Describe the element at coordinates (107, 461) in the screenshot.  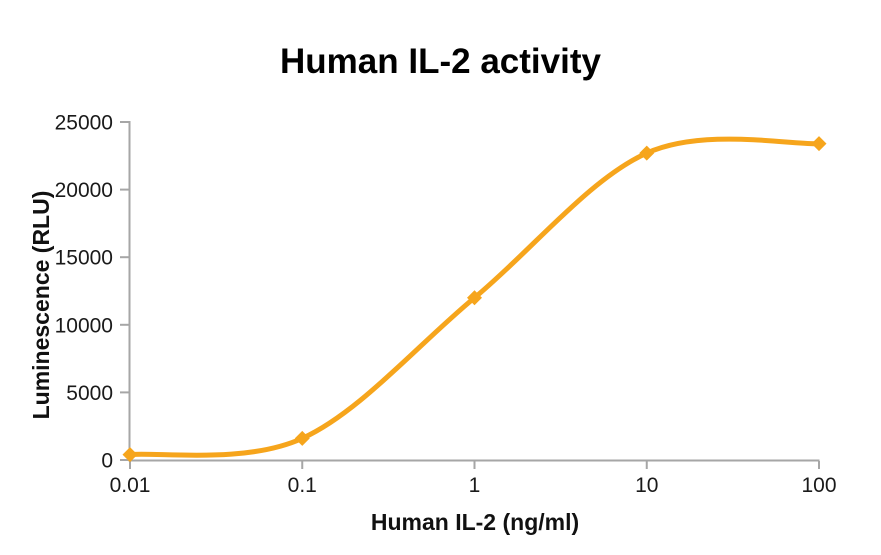
I see `y-tick-label: 0` at that location.